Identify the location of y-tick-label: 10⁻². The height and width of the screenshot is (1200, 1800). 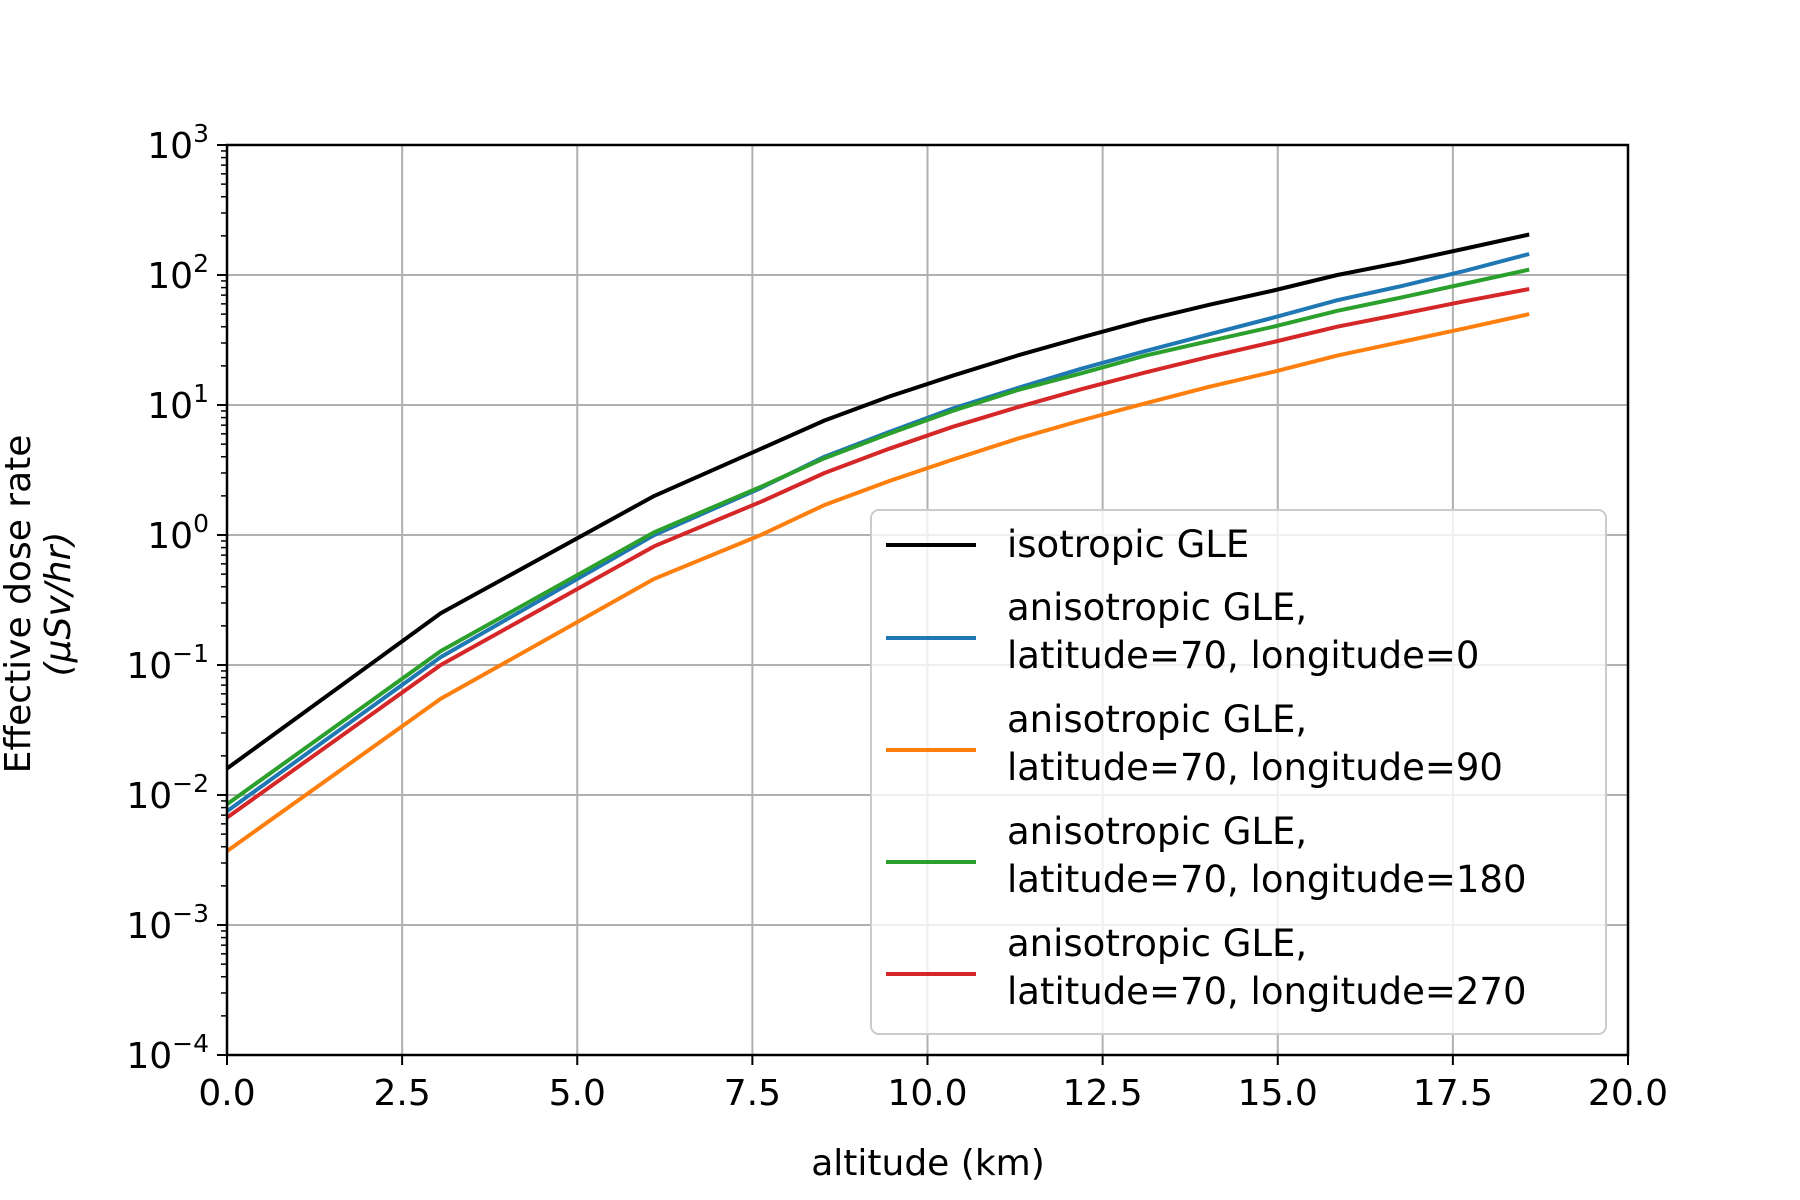
(167, 793).